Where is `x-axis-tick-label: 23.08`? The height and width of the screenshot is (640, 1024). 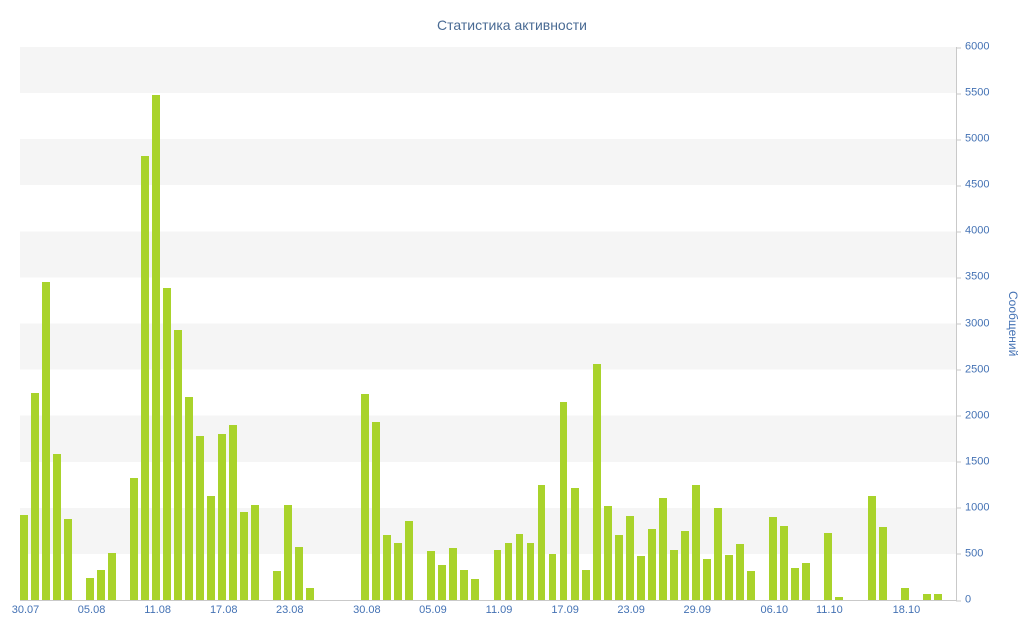
x-axis-tick-label: 23.08 is located at coordinates (290, 610).